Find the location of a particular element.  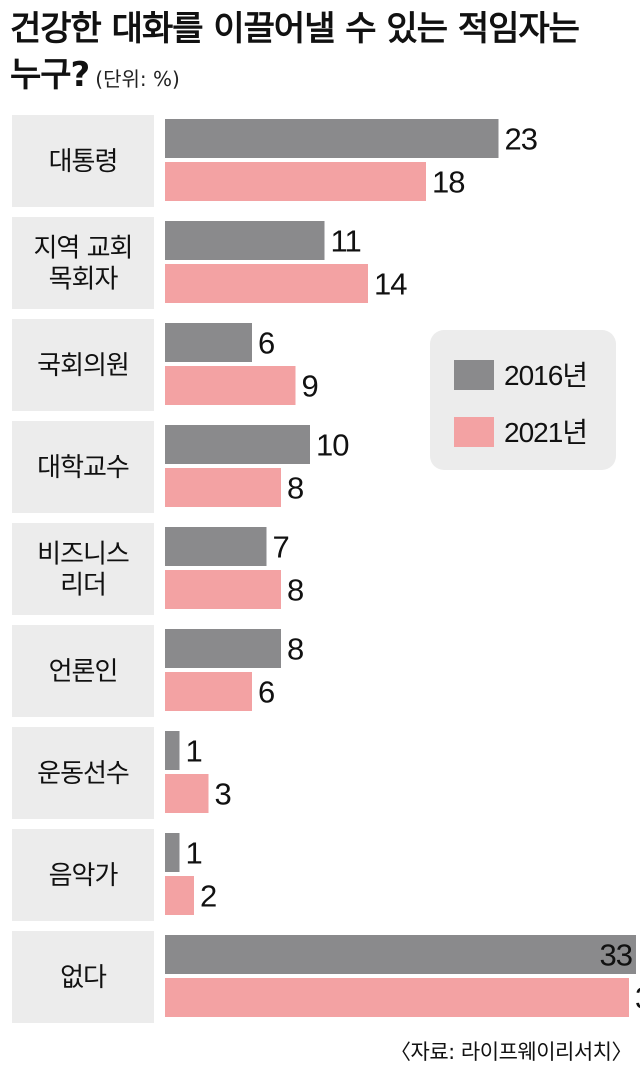

chart-title-line2: 누구? (단위: %) is located at coordinates (320, 77).